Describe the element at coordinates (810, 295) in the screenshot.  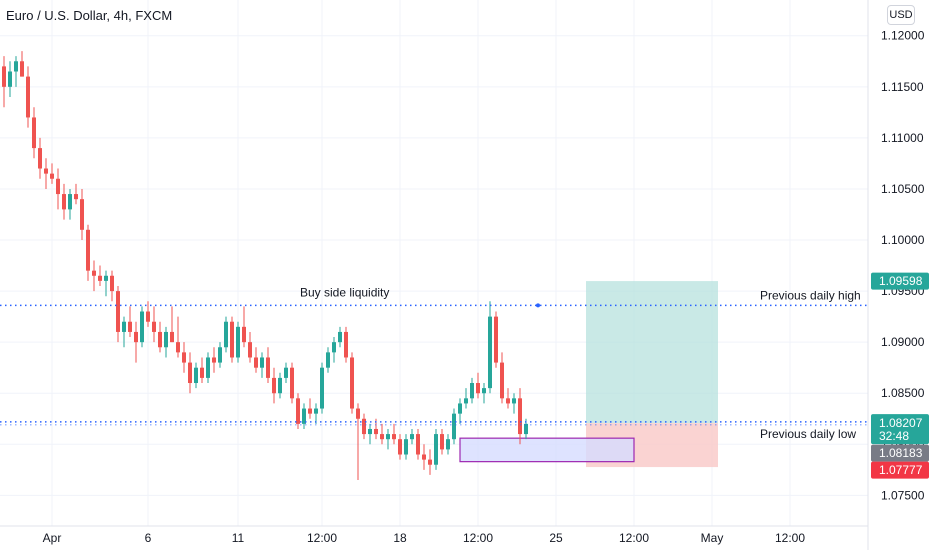
I see `previous-daily-high-label: Previous daily high` at that location.